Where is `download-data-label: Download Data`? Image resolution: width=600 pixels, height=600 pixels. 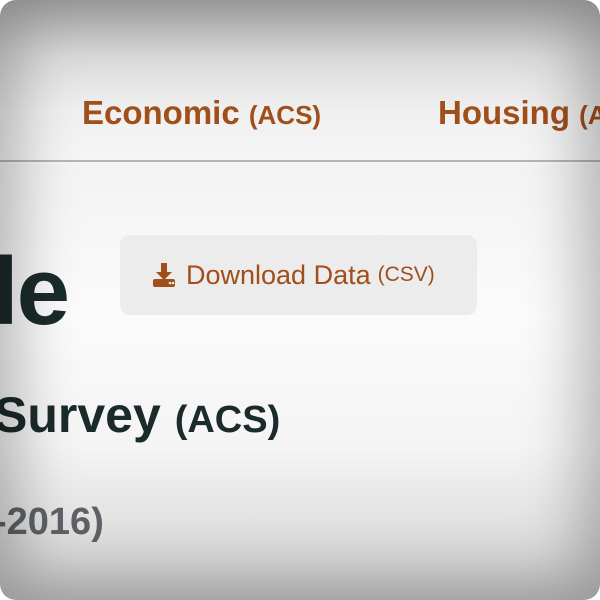
download-data-label: Download Data is located at coordinates (278, 274).